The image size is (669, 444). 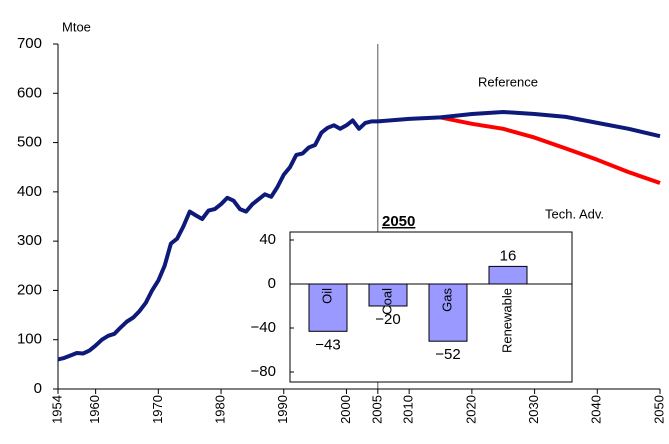 What do you see at coordinates (447, 354) in the screenshot?
I see `value-label: −52` at bounding box center [447, 354].